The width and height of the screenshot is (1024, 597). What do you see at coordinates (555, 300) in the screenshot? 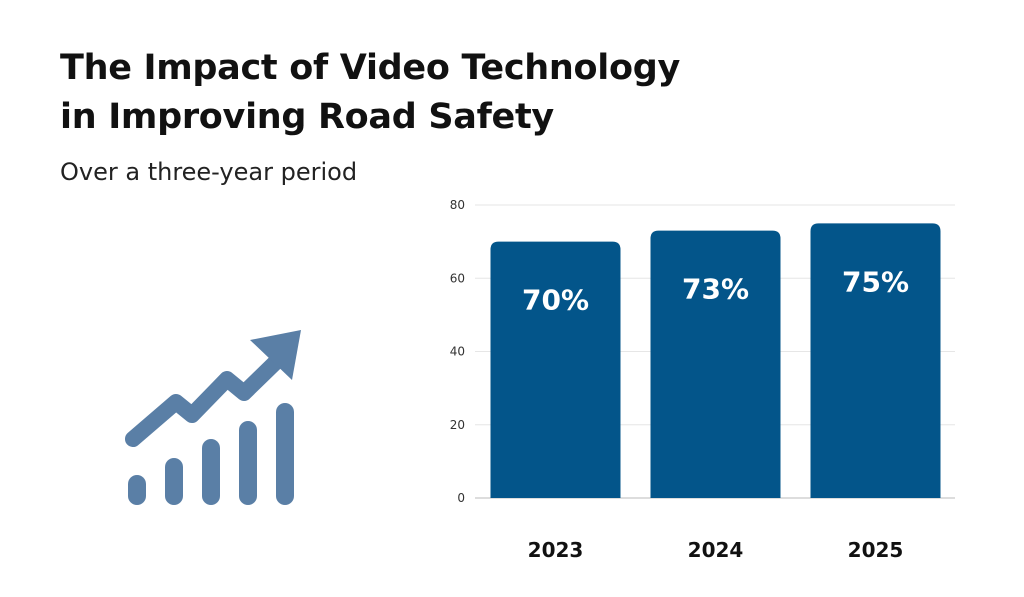
I see `data-label-2023: 70%` at bounding box center [555, 300].